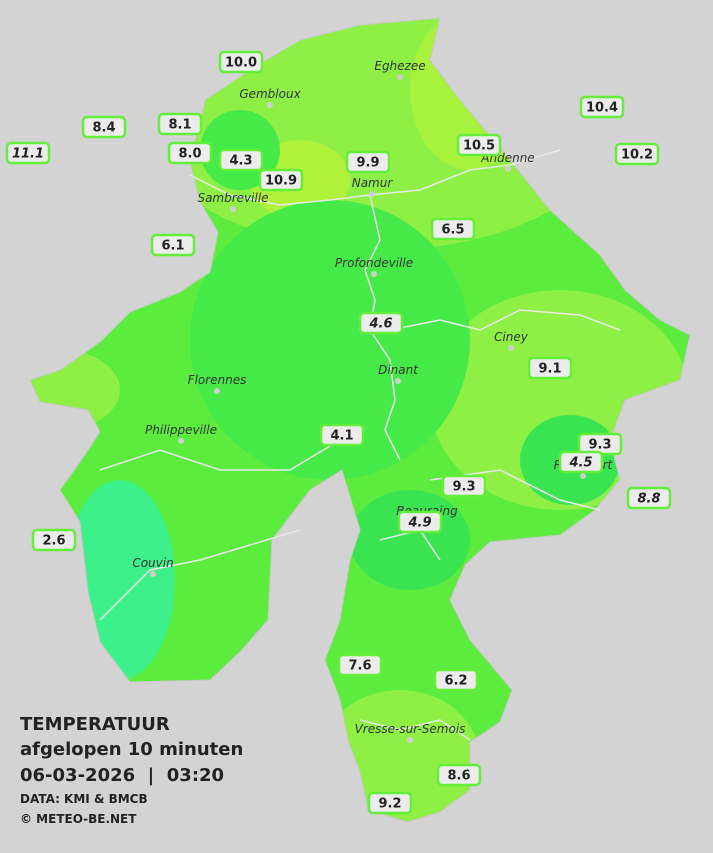 This screenshot has height=853, width=713. I want to click on station: 4.6, so click(381, 323).